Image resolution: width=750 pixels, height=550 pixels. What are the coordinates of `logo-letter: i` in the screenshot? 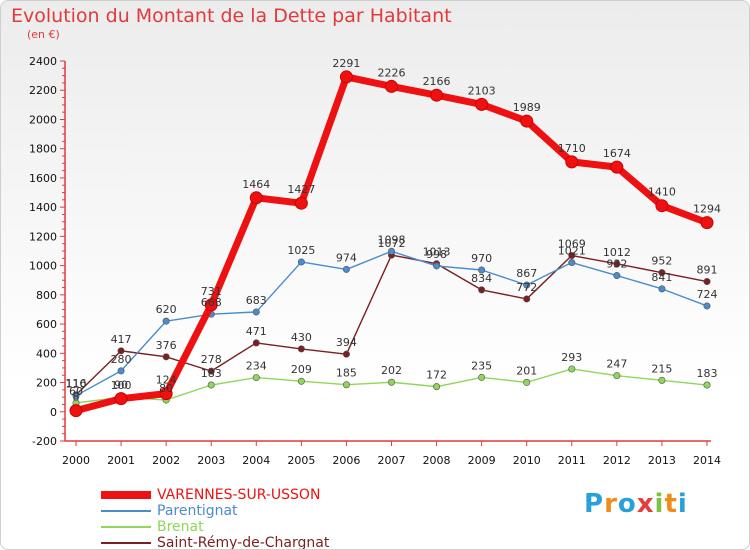 It's located at (659, 504).